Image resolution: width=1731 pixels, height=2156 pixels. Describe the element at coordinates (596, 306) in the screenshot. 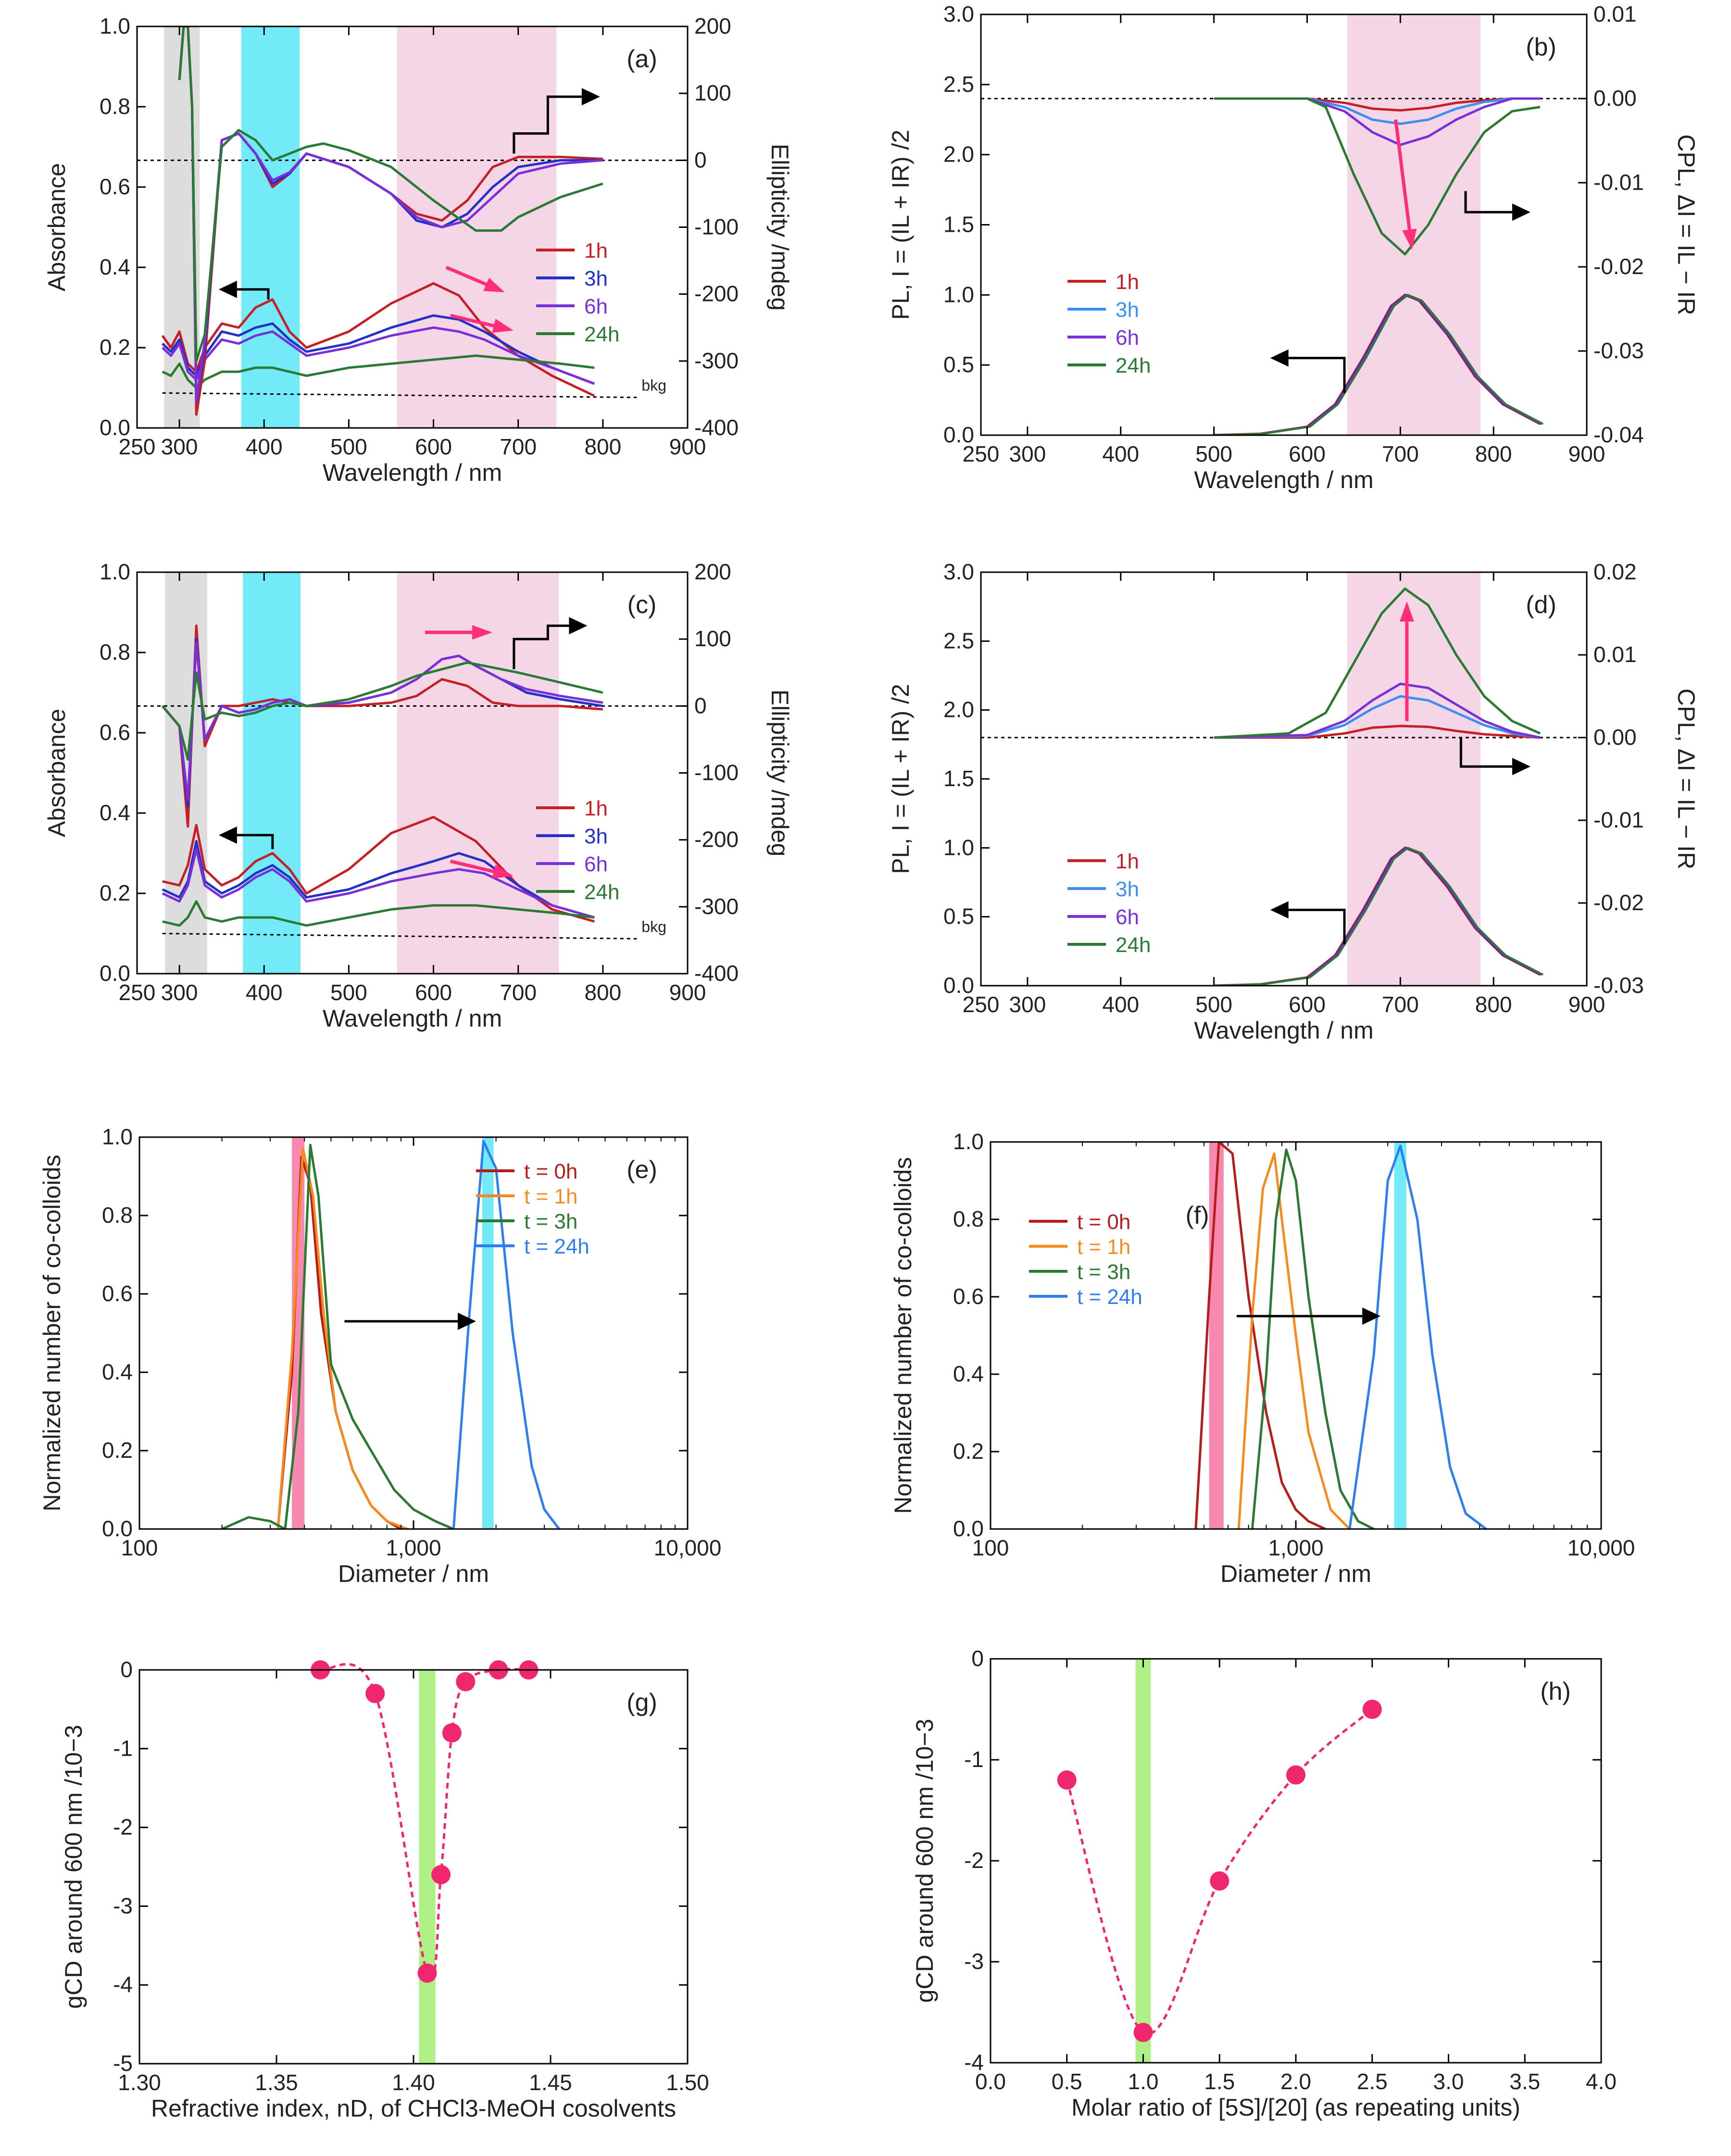

I see `legend-label: 6h` at that location.